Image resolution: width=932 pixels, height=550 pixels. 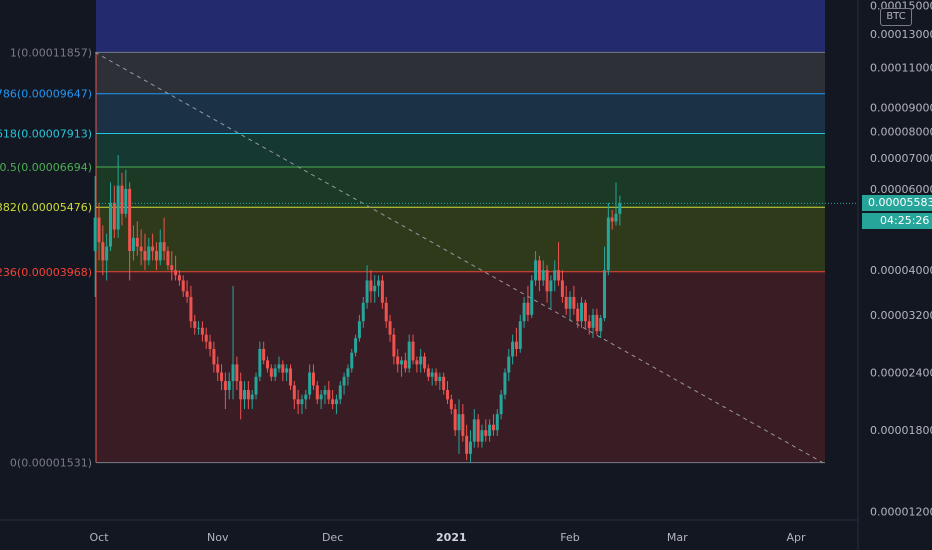 What do you see at coordinates (901, 373) in the screenshot?
I see `price-tick-label: 0.00002400` at bounding box center [901, 373].